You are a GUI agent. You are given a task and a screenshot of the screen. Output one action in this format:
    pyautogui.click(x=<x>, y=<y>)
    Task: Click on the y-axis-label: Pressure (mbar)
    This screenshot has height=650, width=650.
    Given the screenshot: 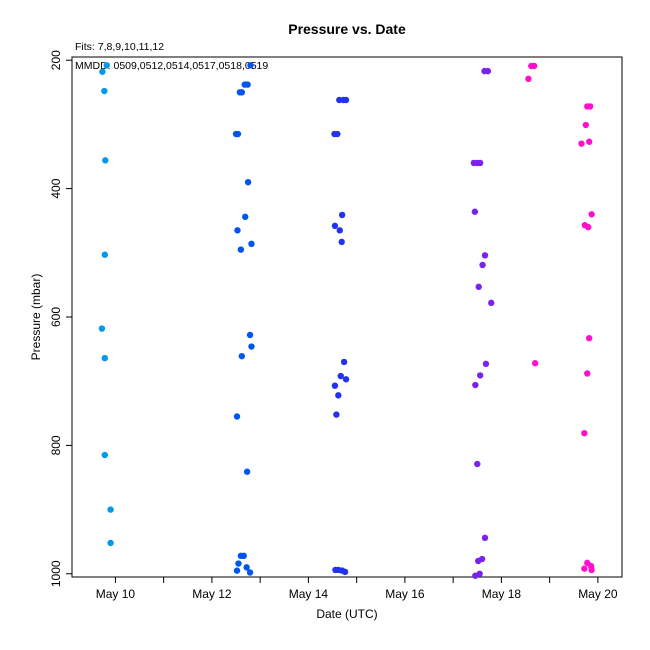 What is the action you would take?
    pyautogui.click(x=36, y=317)
    